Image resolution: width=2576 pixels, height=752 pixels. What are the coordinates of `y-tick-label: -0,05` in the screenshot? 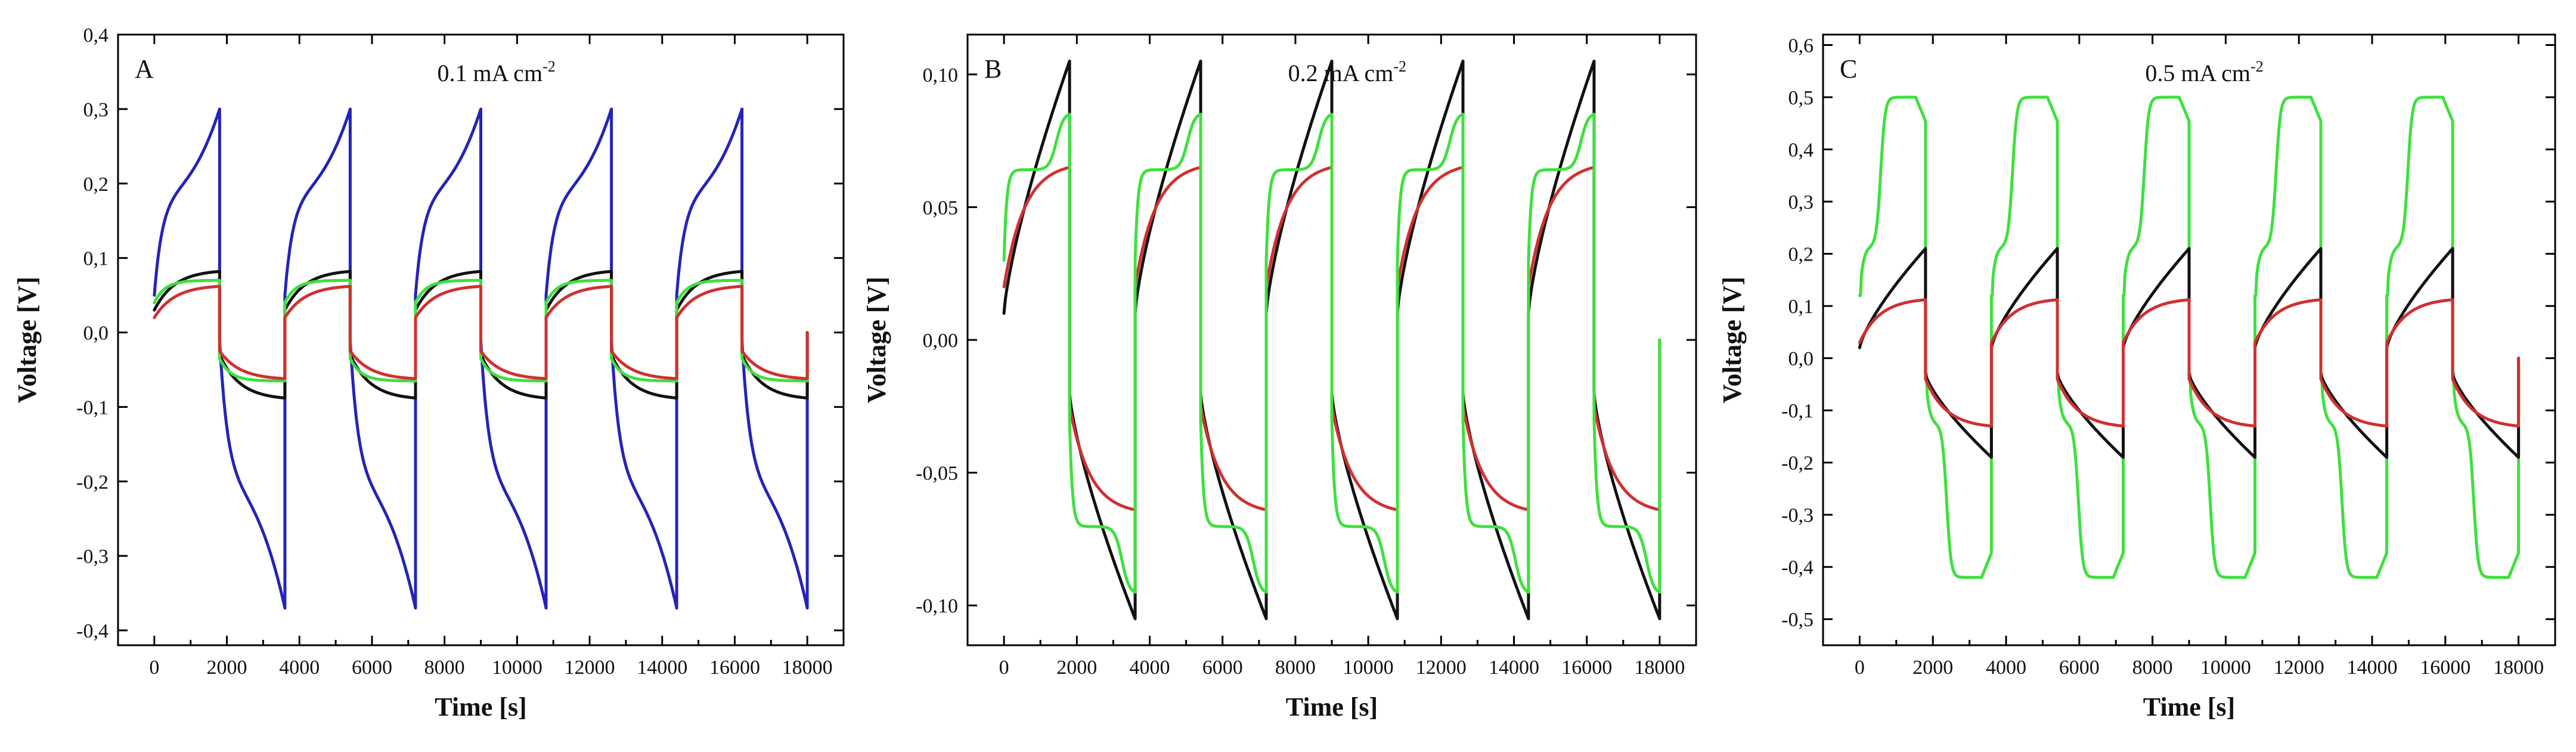 It's located at (937, 474).